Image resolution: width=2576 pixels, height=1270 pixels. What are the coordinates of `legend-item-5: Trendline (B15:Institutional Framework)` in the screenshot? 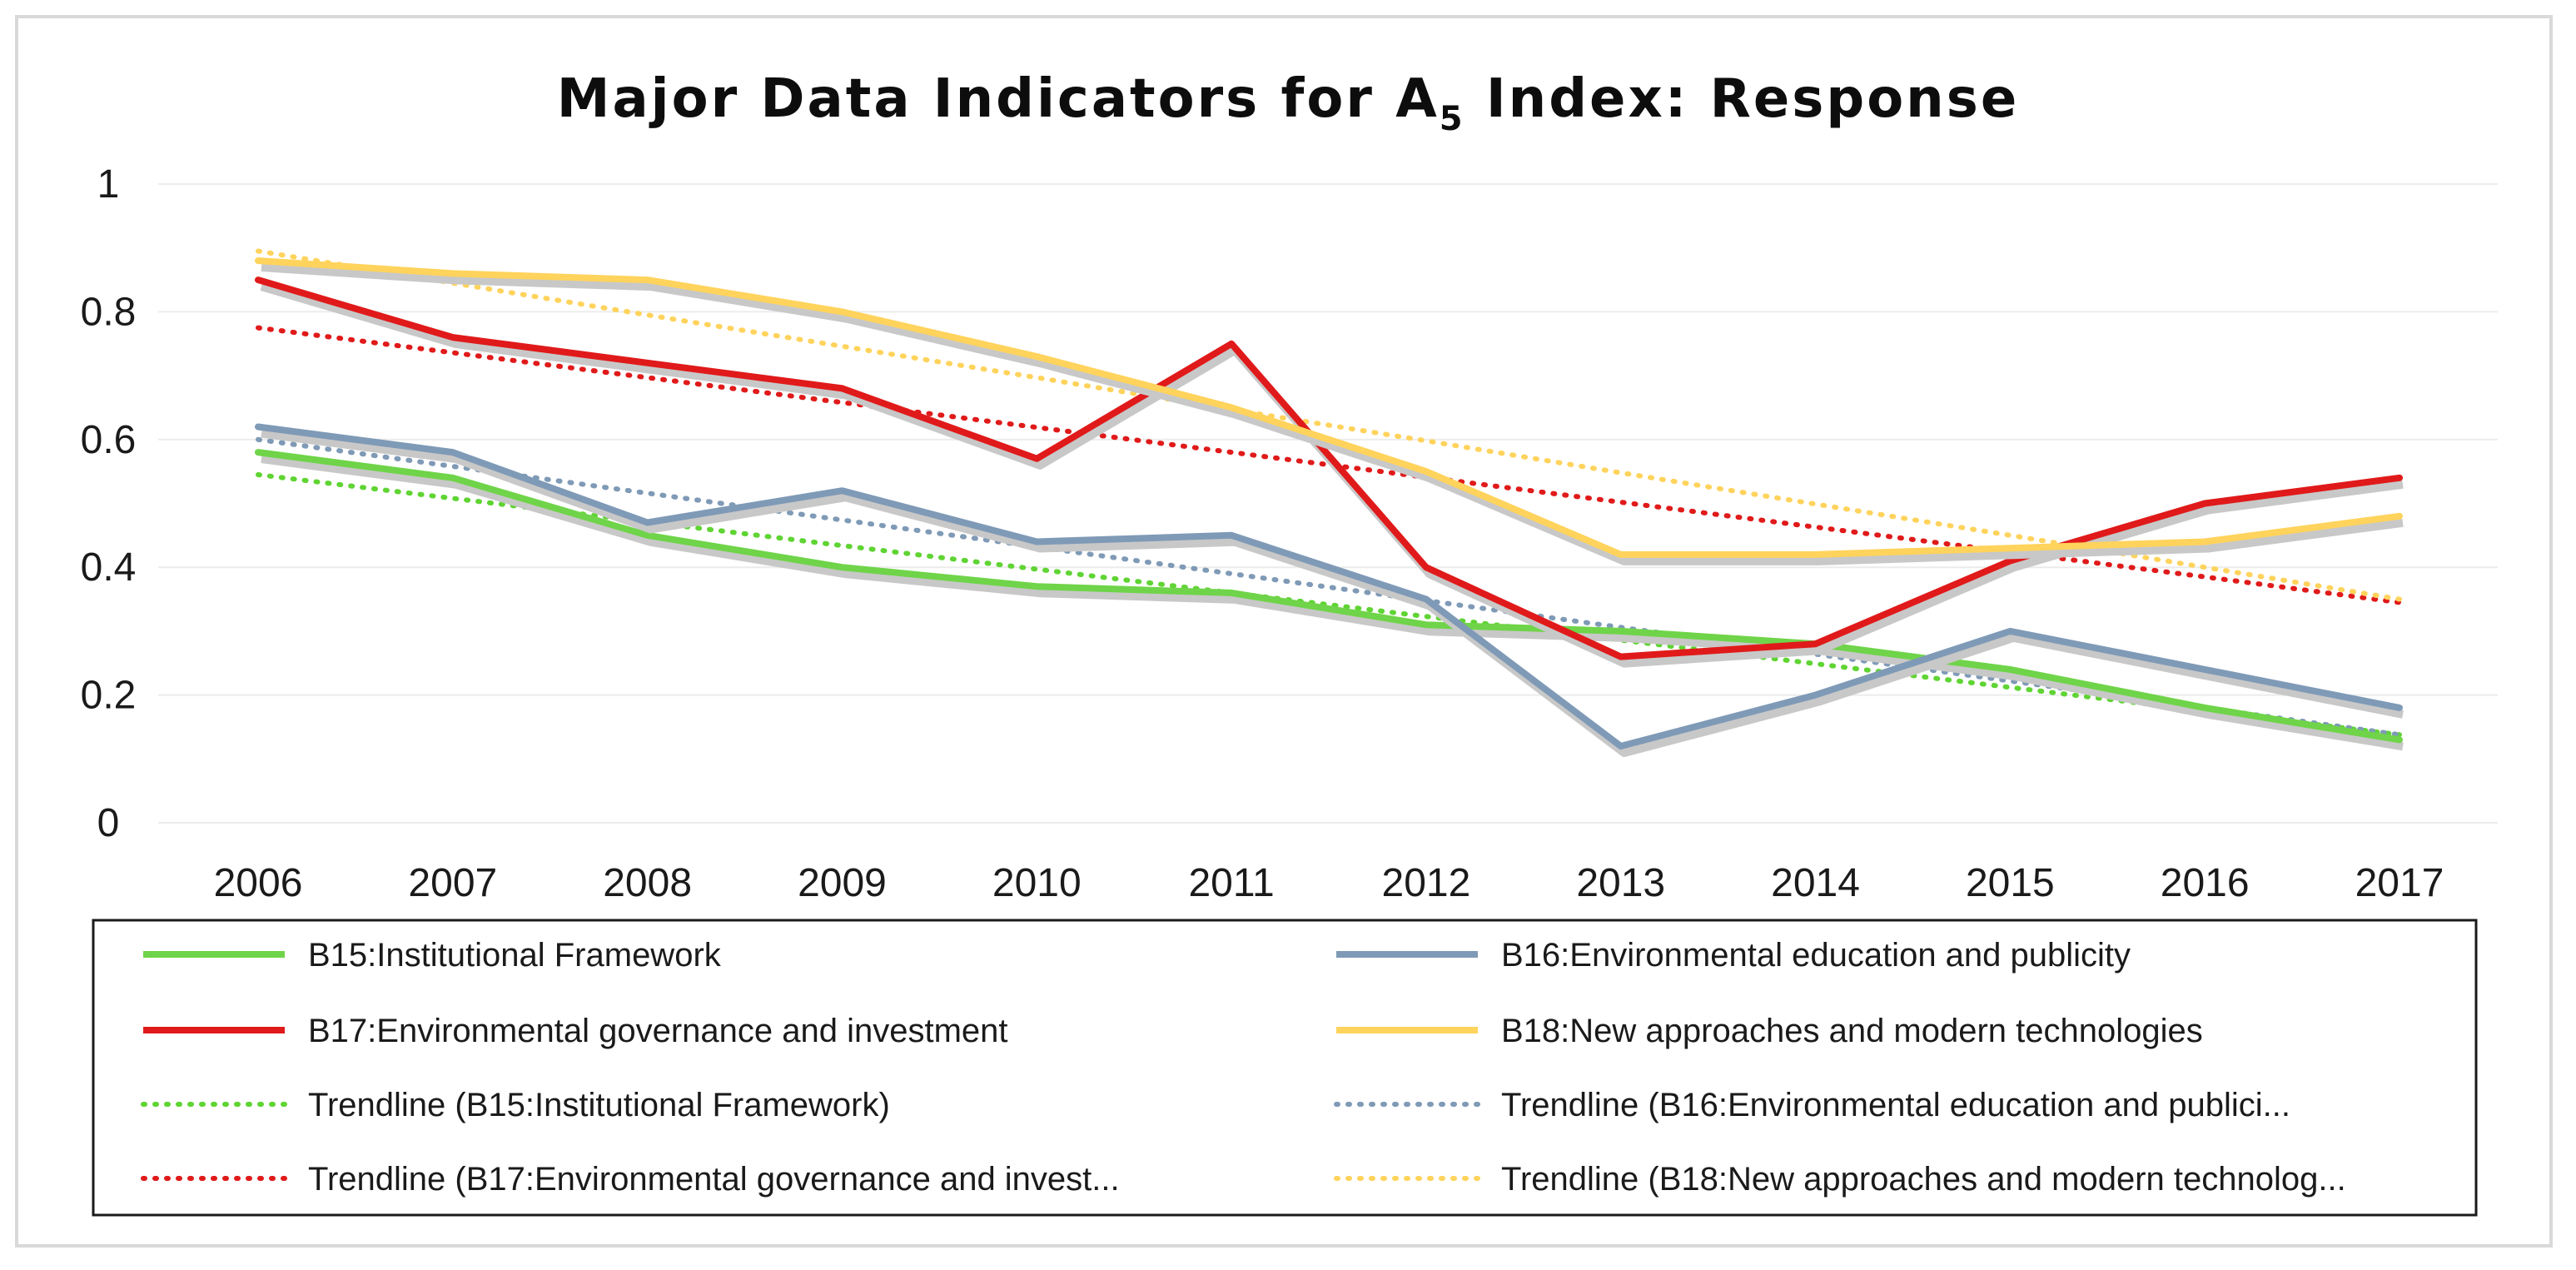 It's located at (515, 1105).